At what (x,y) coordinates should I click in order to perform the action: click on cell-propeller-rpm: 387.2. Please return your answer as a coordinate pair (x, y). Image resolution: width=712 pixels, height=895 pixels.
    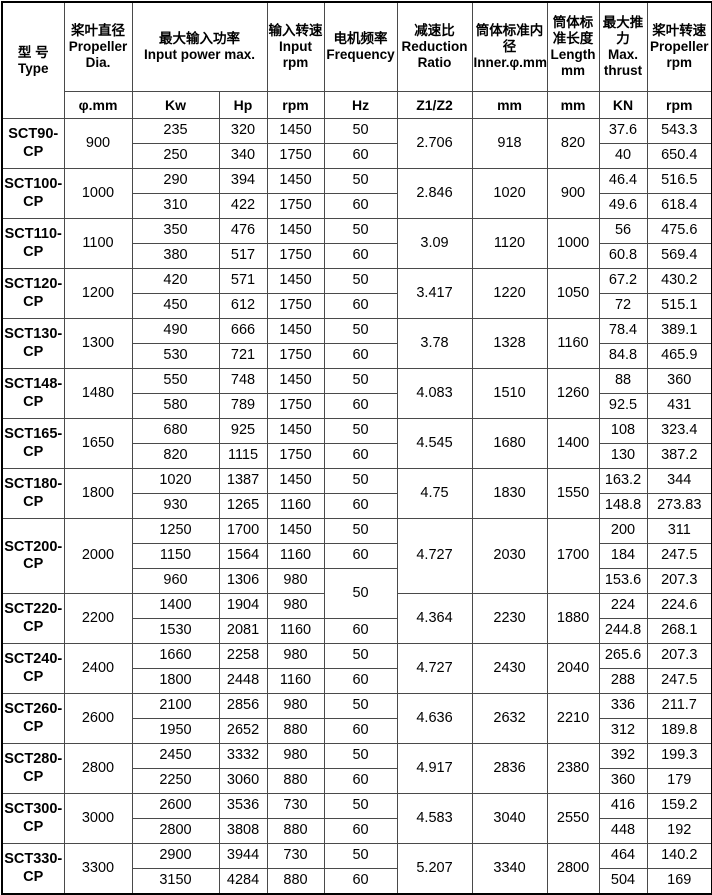
    Looking at the image, I should click on (679, 456).